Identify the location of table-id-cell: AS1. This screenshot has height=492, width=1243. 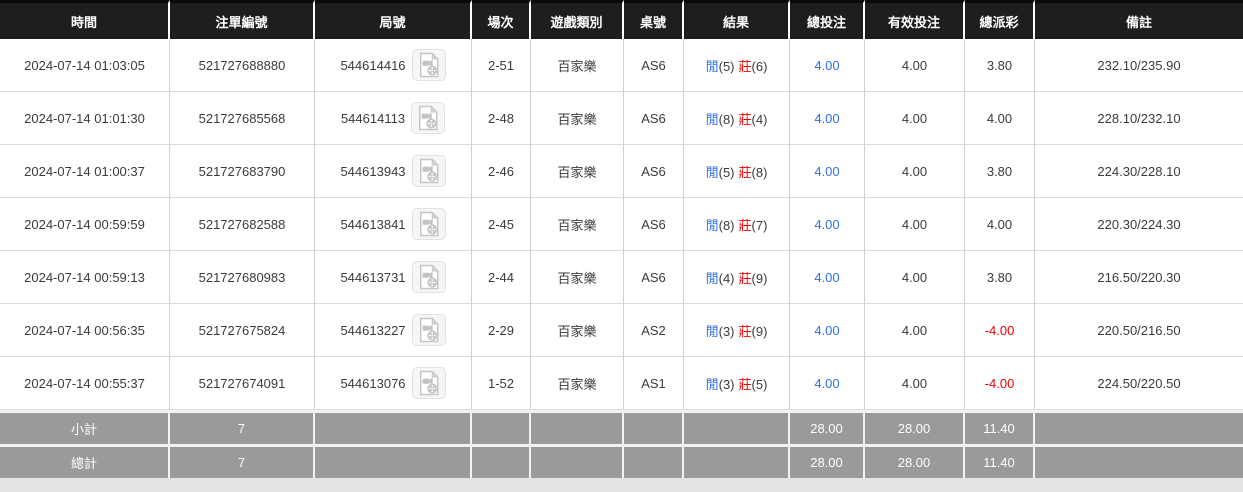
(654, 383).